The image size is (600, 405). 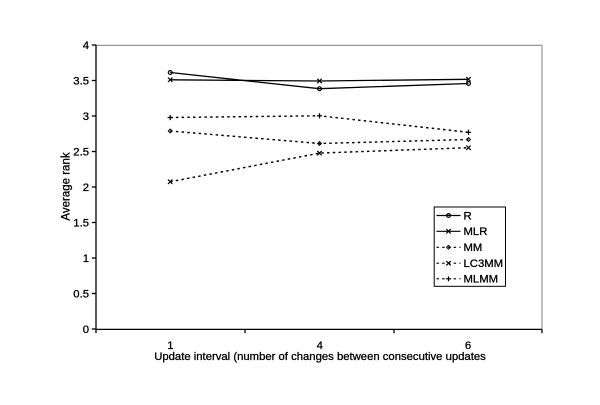 I want to click on svg-text: LC3MM, so click(x=484, y=264).